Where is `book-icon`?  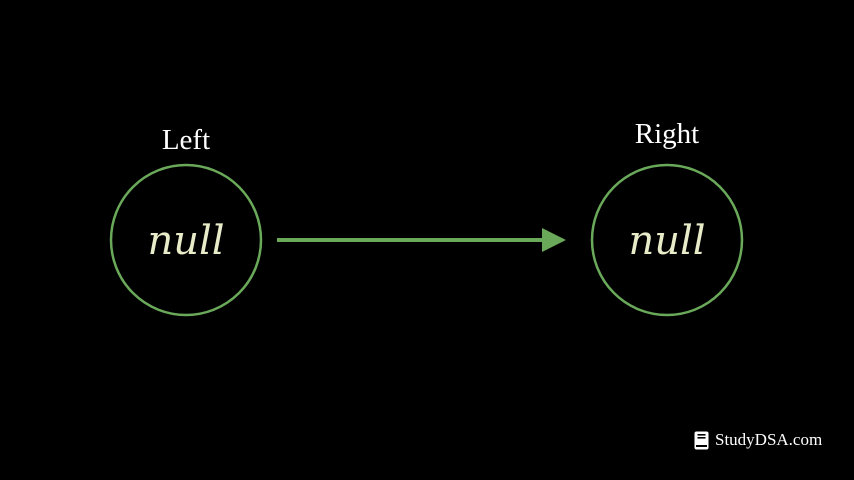
book-icon is located at coordinates (701, 440).